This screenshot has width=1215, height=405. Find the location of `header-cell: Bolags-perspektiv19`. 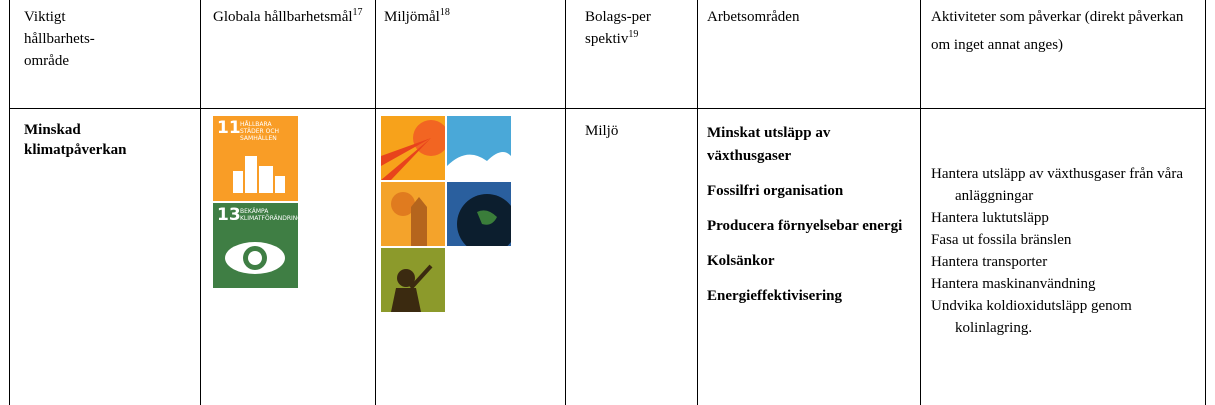

header-cell: Bolags-perspektiv19 is located at coordinates (620, 28).